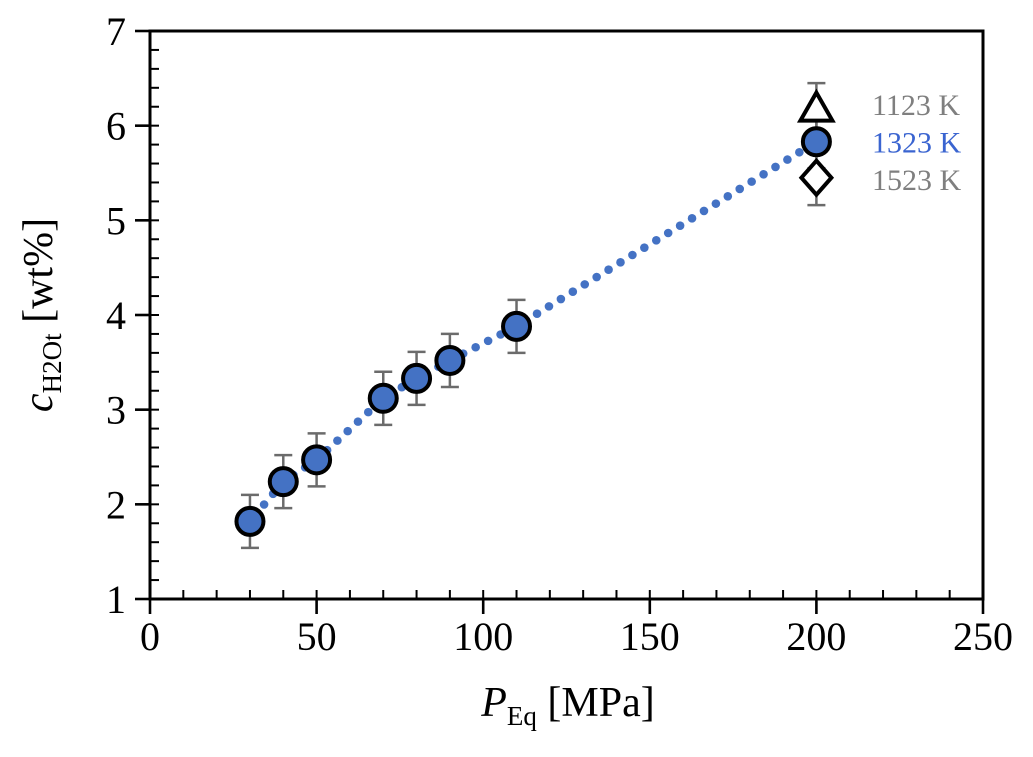 The image size is (1033, 757). Describe the element at coordinates (650, 636) in the screenshot. I see `x-axis-tick-label-150: 150` at that location.